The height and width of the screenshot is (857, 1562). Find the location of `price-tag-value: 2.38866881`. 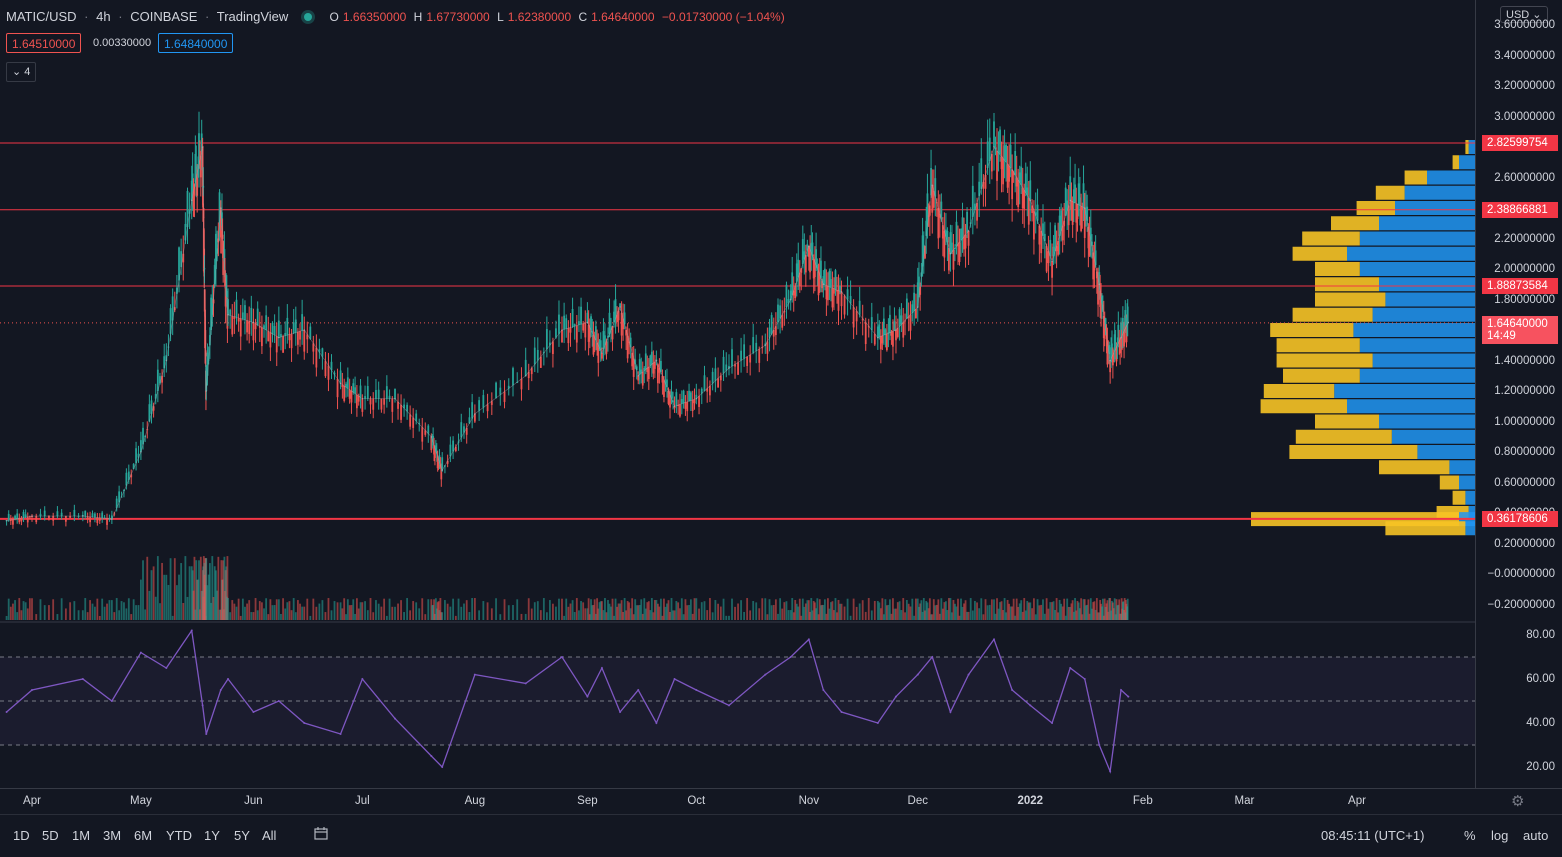

price-tag-value: 2.38866881 is located at coordinates (1517, 209).